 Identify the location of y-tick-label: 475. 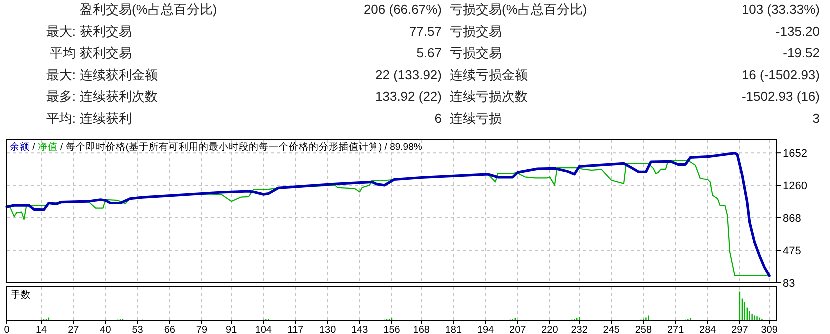
(792, 252).